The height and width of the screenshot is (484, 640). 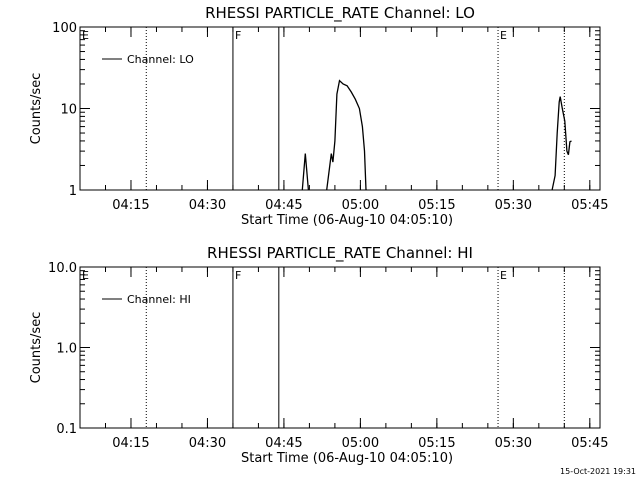 I want to click on legend-label: Channel: LO, so click(x=160, y=59).